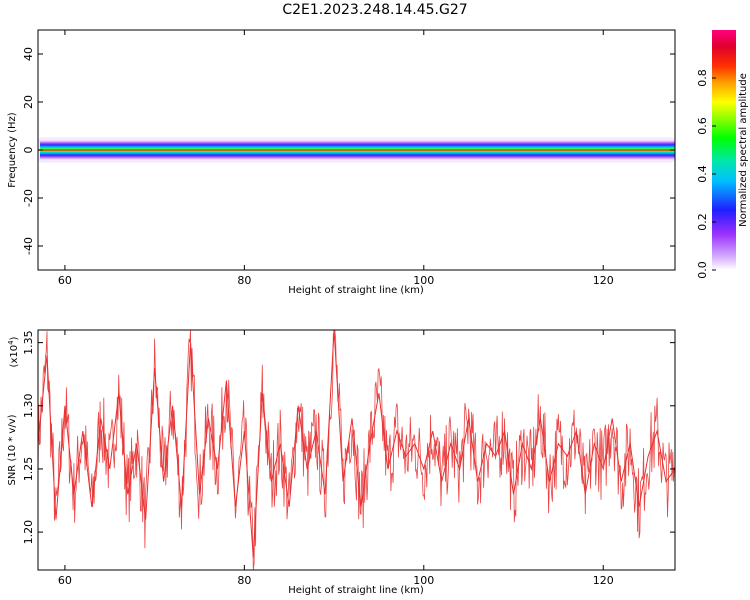 The height and width of the screenshot is (600, 750). Describe the element at coordinates (13, 351) in the screenshot. I see `snr-scale-label: (x104)` at that location.